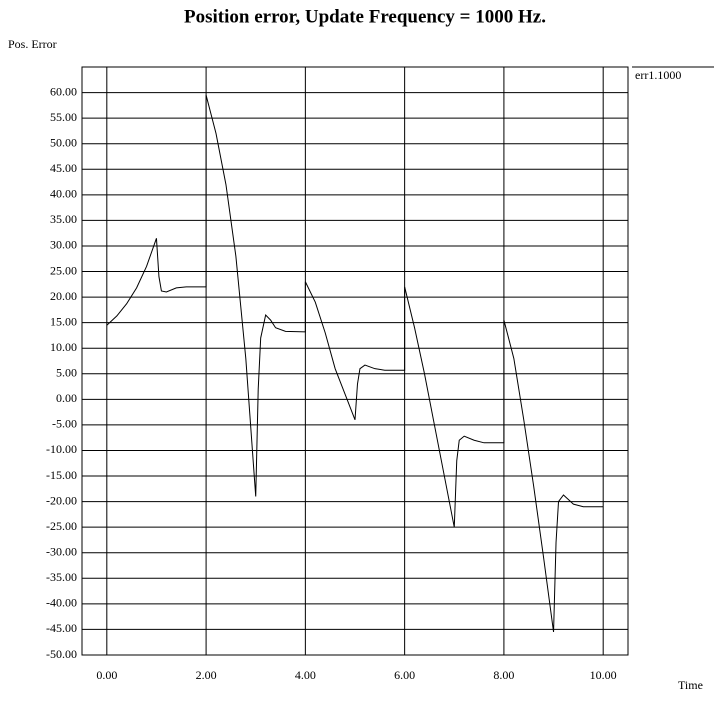 This screenshot has width=717, height=715. What do you see at coordinates (63, 296) in the screenshot?
I see `y-tick-label: 20.00` at bounding box center [63, 296].